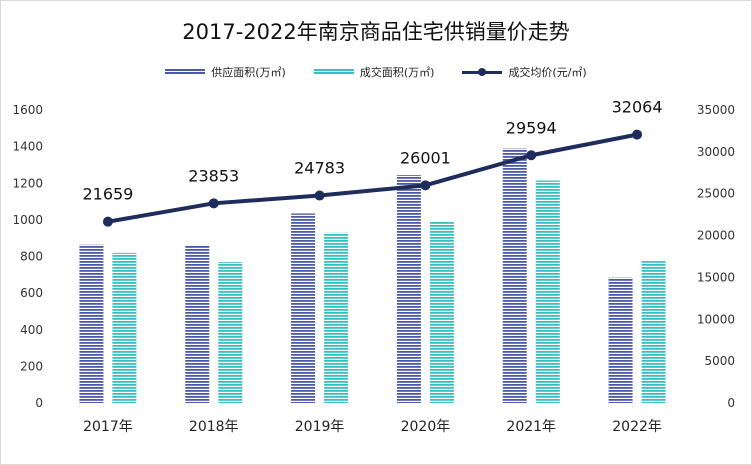 The image size is (752, 465). Describe the element at coordinates (31, 366) in the screenshot. I see `left-axis-tick-label: 200` at that location.